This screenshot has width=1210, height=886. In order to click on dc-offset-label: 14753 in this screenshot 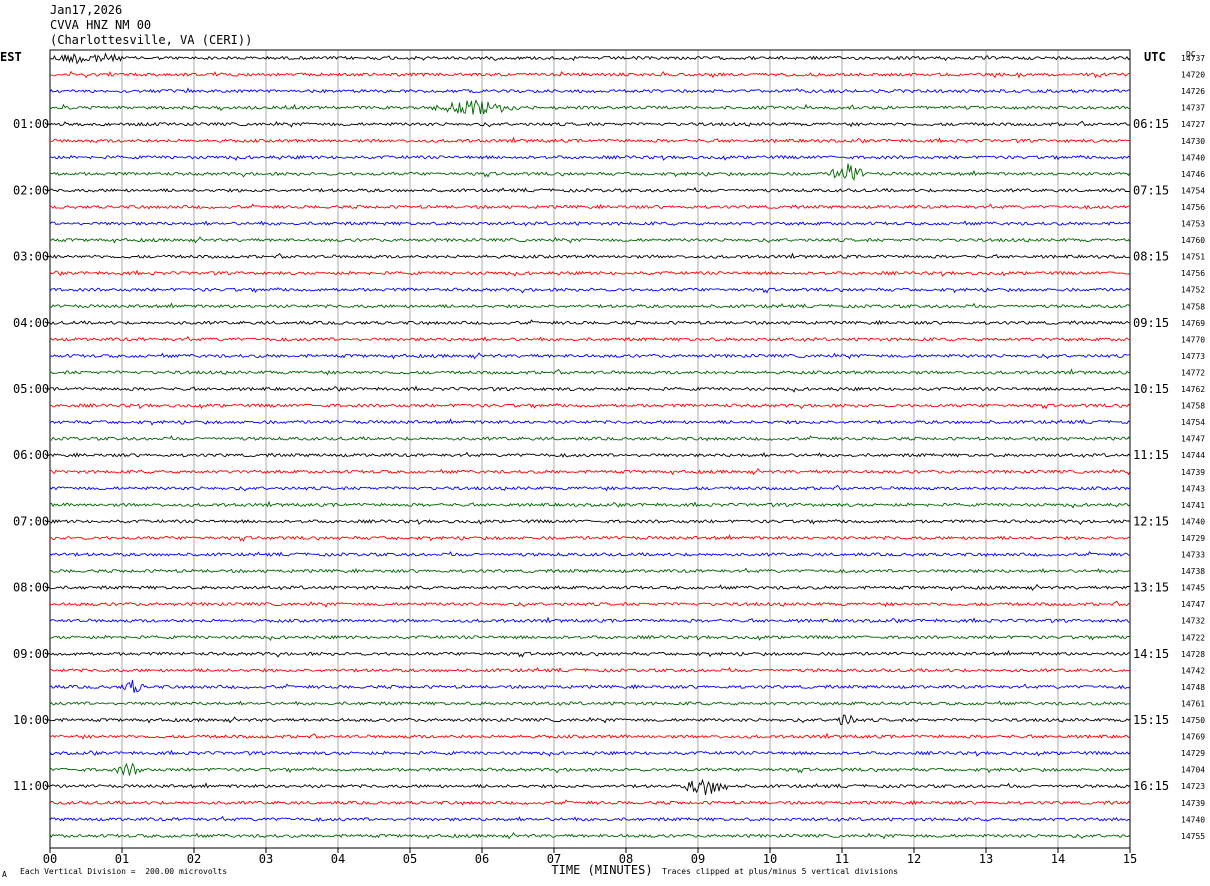, I will do `click(1193, 224)`.